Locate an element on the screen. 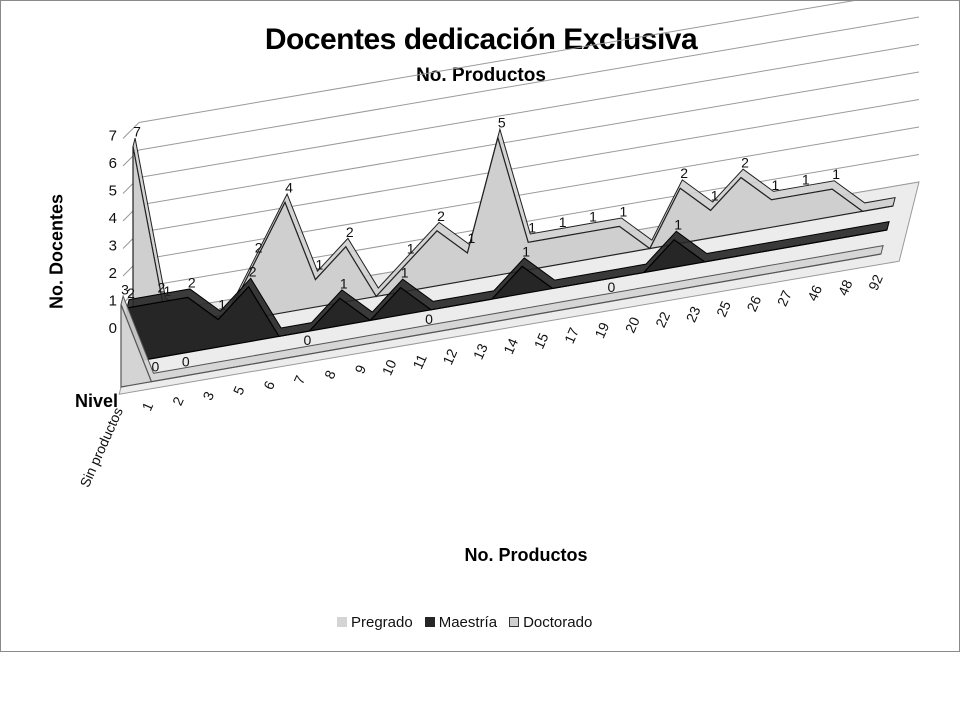  x-tick-label: 8 is located at coordinates (330, 374).